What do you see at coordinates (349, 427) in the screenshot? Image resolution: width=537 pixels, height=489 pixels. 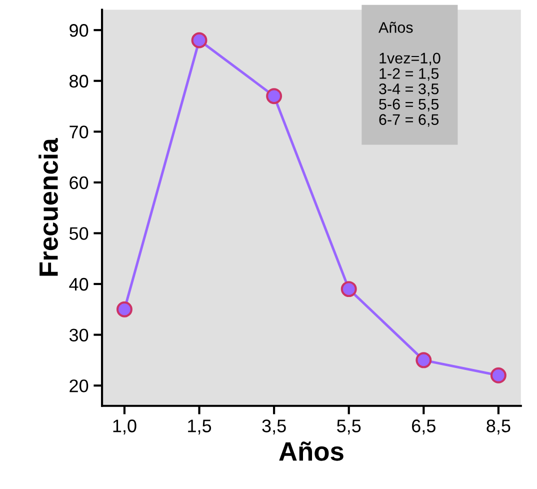 I see `x-tick-label: 5,5` at bounding box center [349, 427].